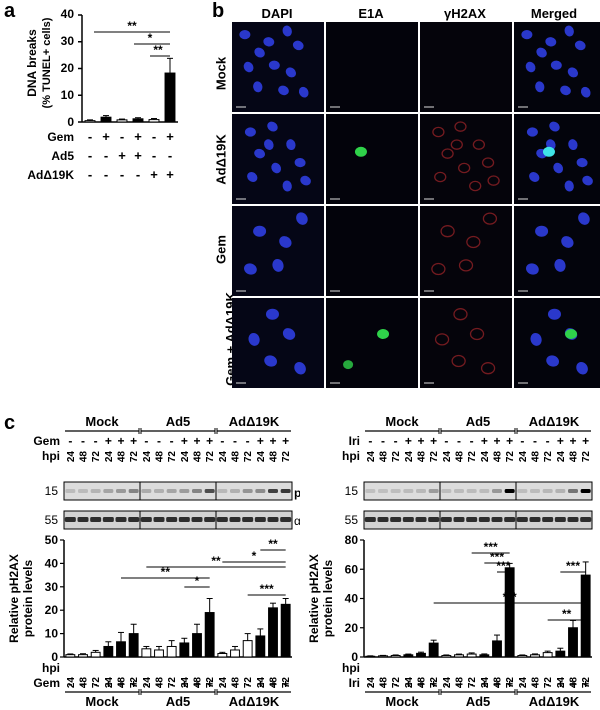 The height and width of the screenshot is (710, 600). What do you see at coordinates (52, 520) in the screenshot?
I see `mw-55: 55` at bounding box center [52, 520].